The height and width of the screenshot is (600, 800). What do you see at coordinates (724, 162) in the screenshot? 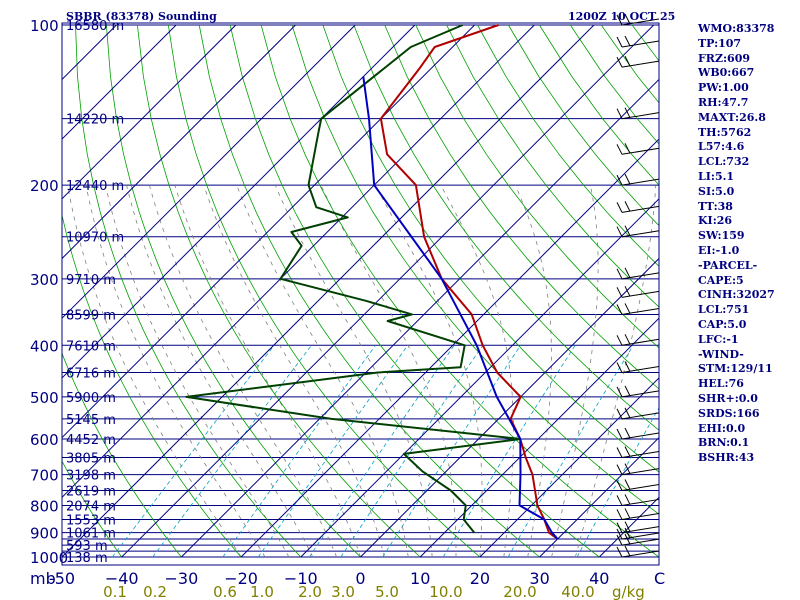
I see `index-item: LCL:732` at bounding box center [724, 162].